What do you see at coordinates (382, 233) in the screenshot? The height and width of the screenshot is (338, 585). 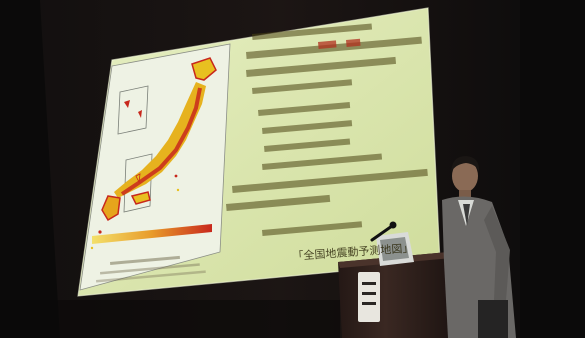 I see `microphone` at bounding box center [382, 233].